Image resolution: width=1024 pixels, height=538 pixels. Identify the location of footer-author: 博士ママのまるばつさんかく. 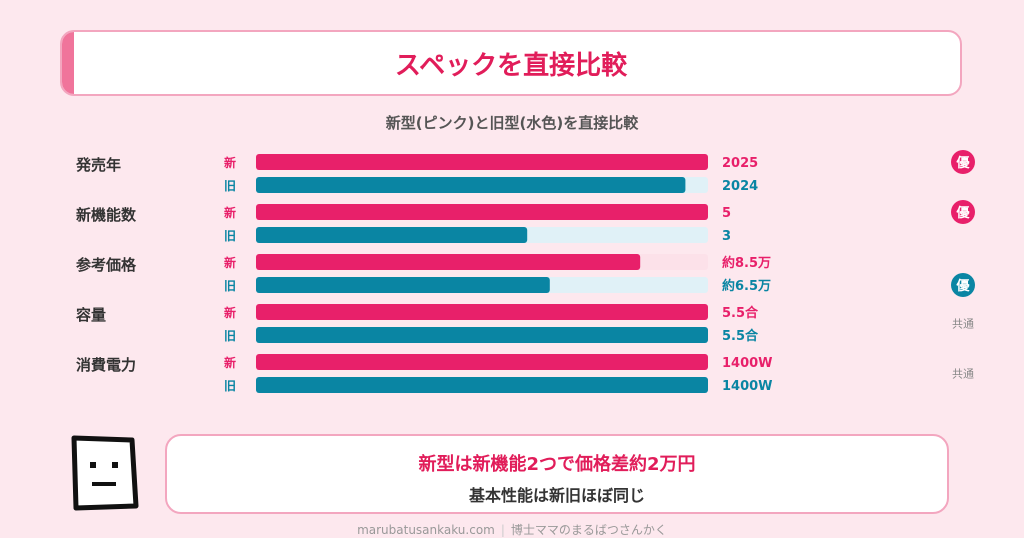
(588, 530).